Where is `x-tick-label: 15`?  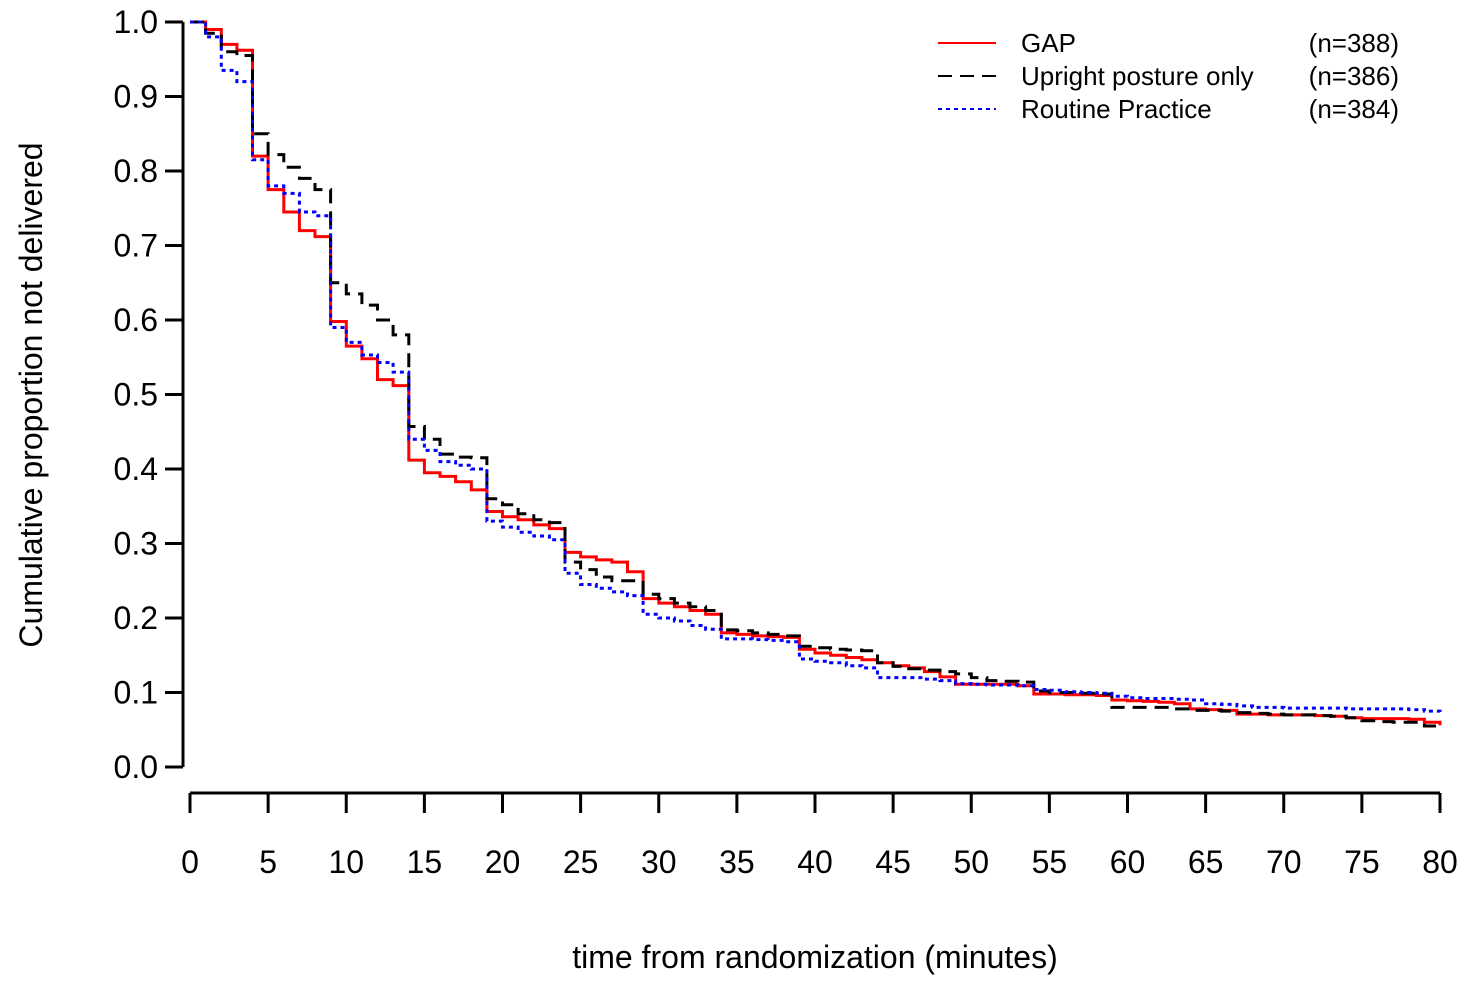 x-tick-label: 15 is located at coordinates (425, 862).